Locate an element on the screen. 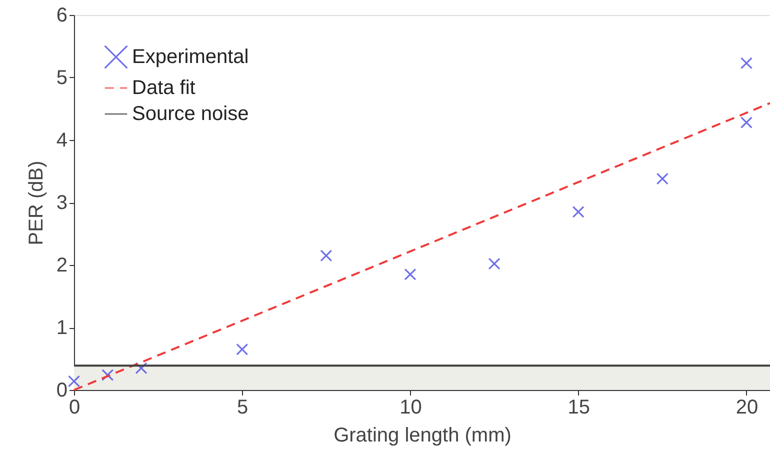 The height and width of the screenshot is (463, 770). y-axis-title: PER (dB) is located at coordinates (36, 203).